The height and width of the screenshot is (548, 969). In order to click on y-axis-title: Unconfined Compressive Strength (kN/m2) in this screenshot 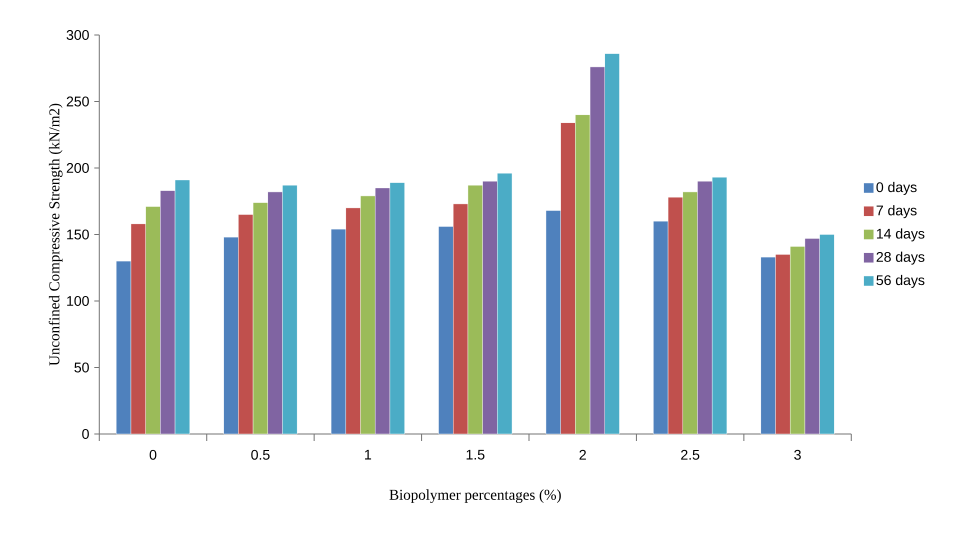, I will do `click(55, 235)`.